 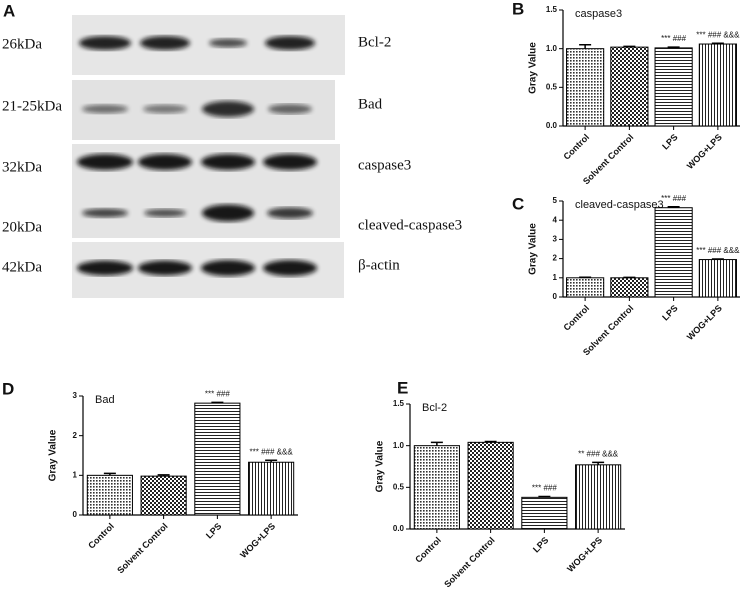 I want to click on protein-name: Bcl-2, so click(x=374, y=42).